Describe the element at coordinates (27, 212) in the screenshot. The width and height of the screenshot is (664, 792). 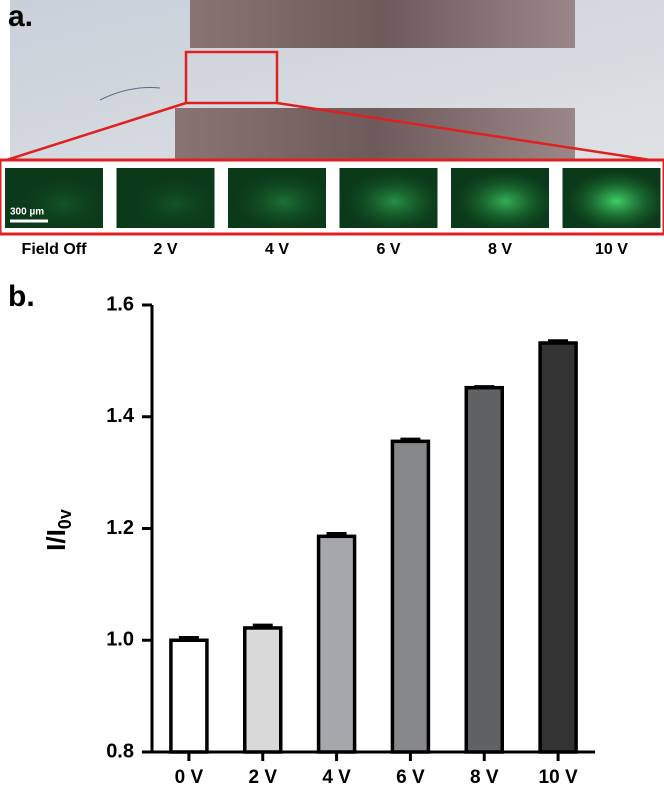
I see `scale-bar-label: 300 µm` at that location.